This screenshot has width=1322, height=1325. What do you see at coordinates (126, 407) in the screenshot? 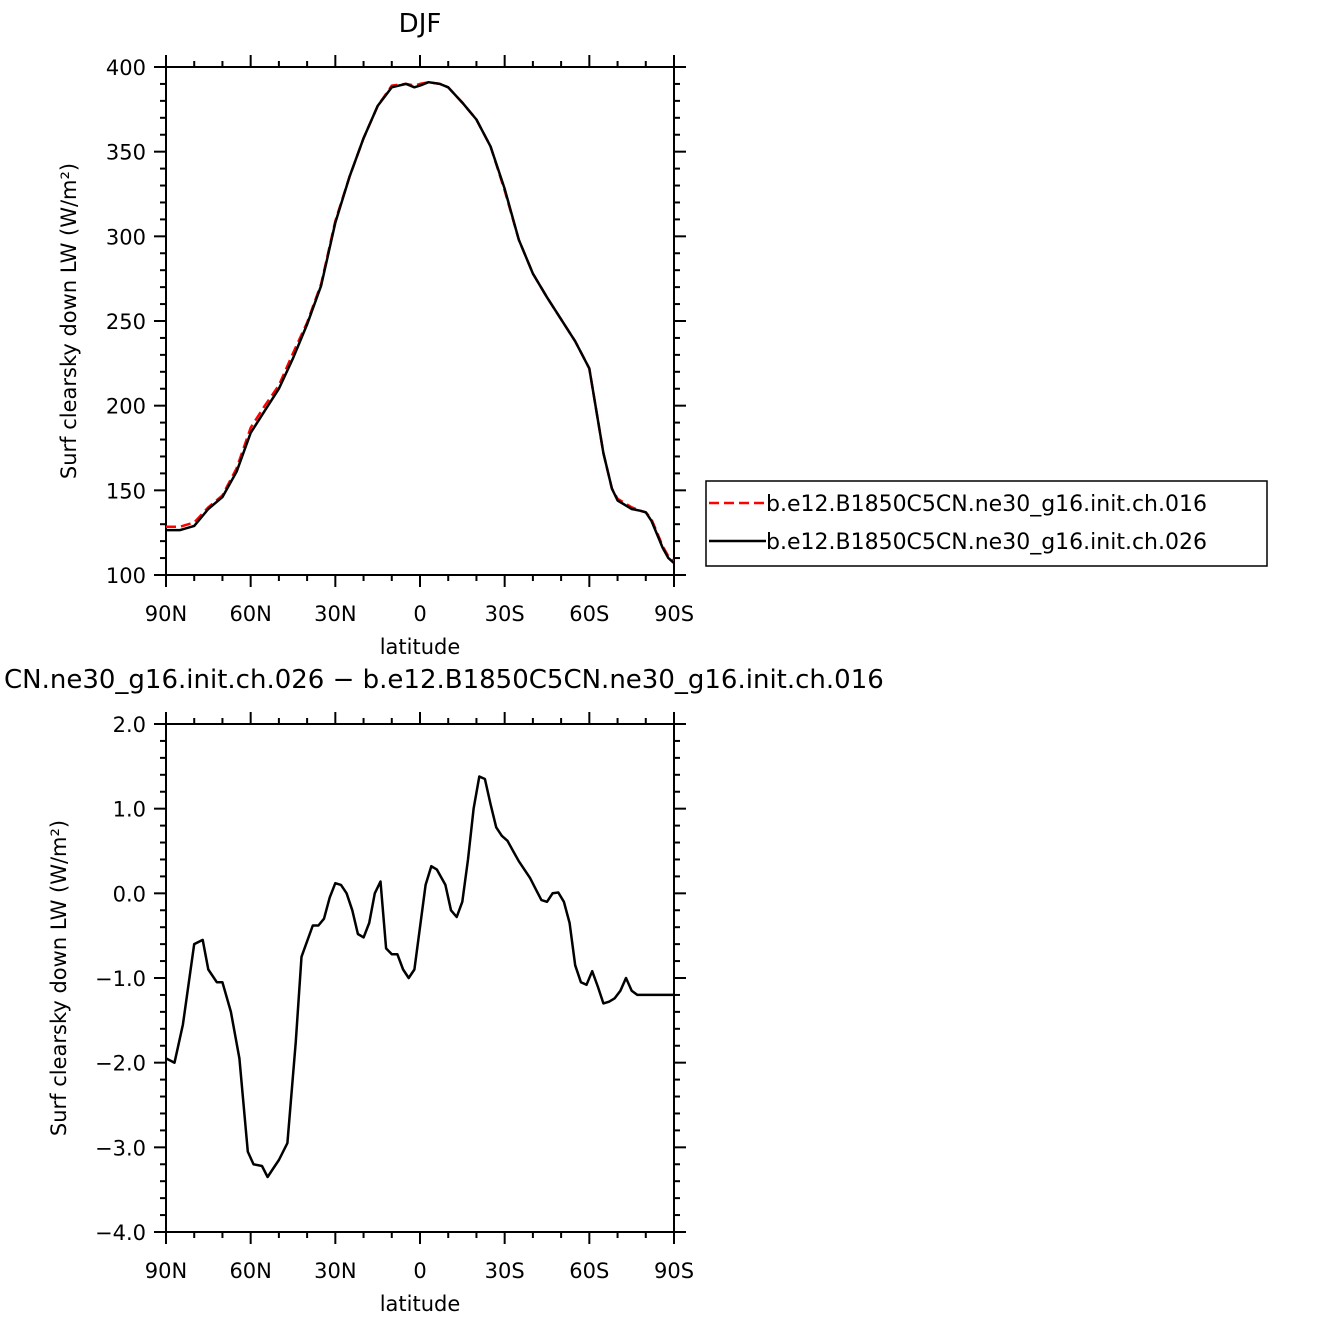
I see `y-tick-label: 200` at bounding box center [126, 407].